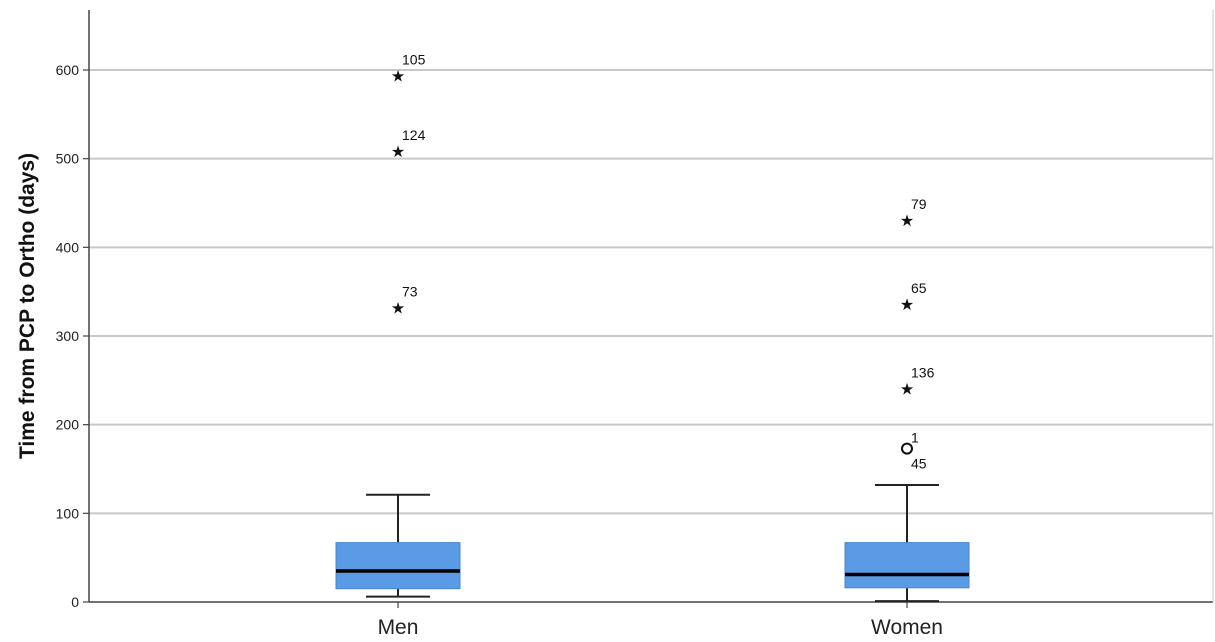 This screenshot has width=1215, height=642. I want to click on y-tick-label: 200, so click(68, 425).